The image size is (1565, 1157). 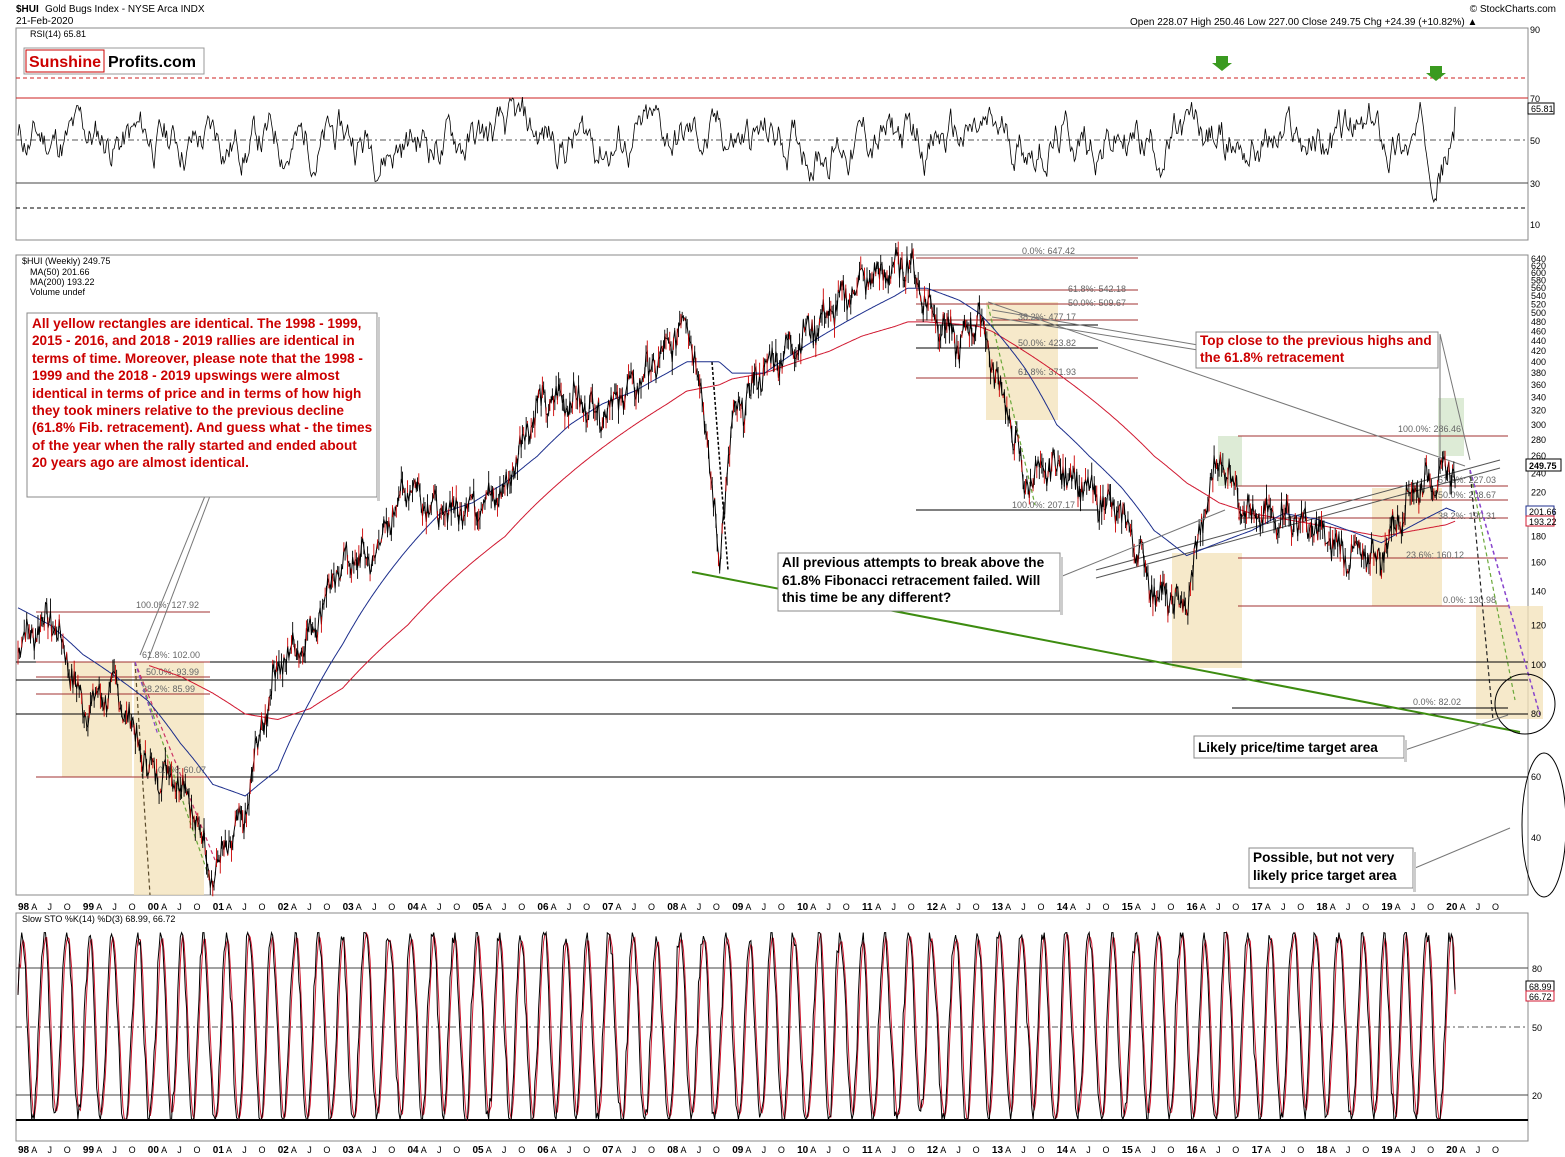 What do you see at coordinates (1536, 777) in the screenshot?
I see `price-tick: 60` at bounding box center [1536, 777].